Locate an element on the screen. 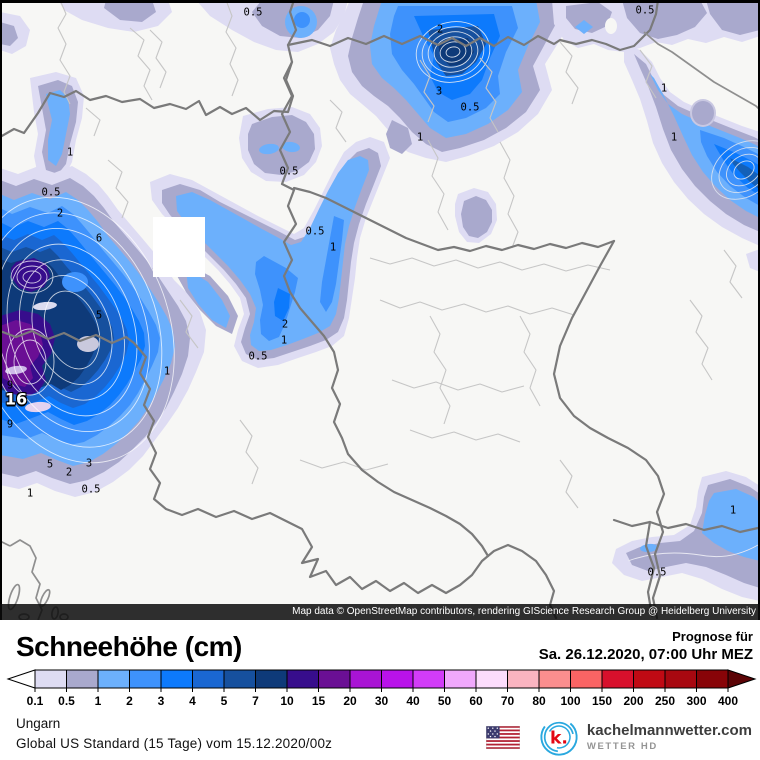 The image size is (760, 760). snow-field-alps is located at coordinates (119, 331).